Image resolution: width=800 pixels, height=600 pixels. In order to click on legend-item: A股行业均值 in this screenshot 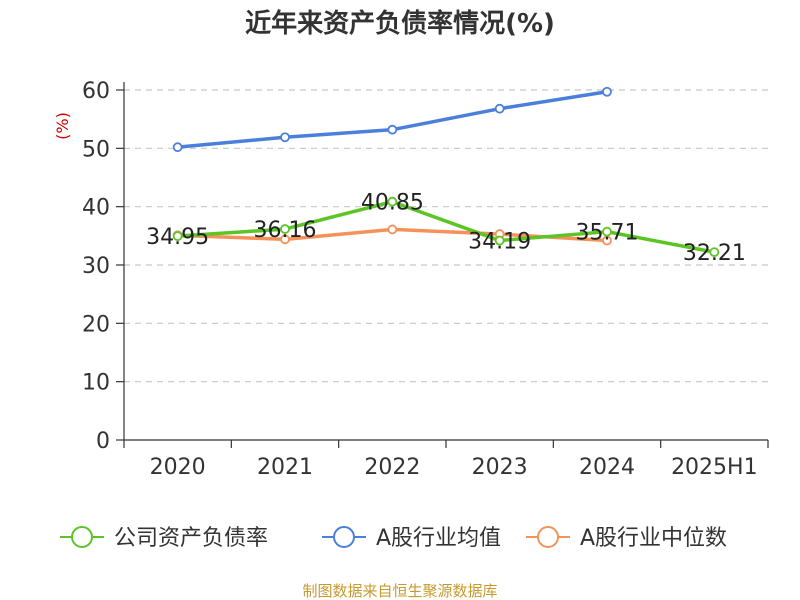, I will do `click(411, 538)`.